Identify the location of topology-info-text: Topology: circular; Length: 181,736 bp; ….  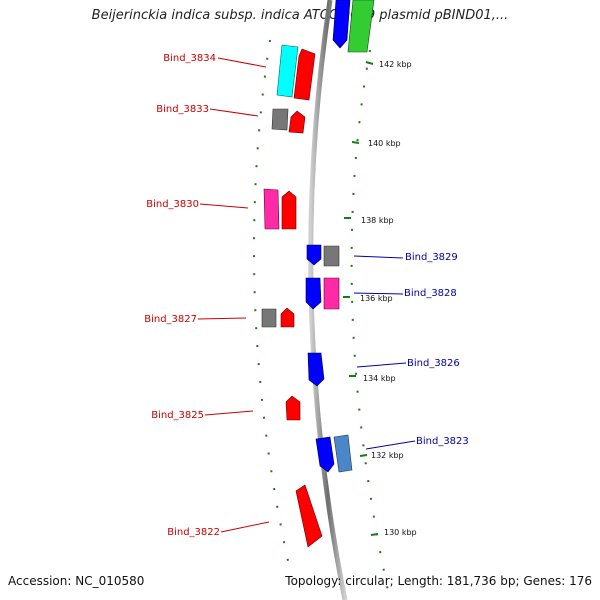
(438, 581).